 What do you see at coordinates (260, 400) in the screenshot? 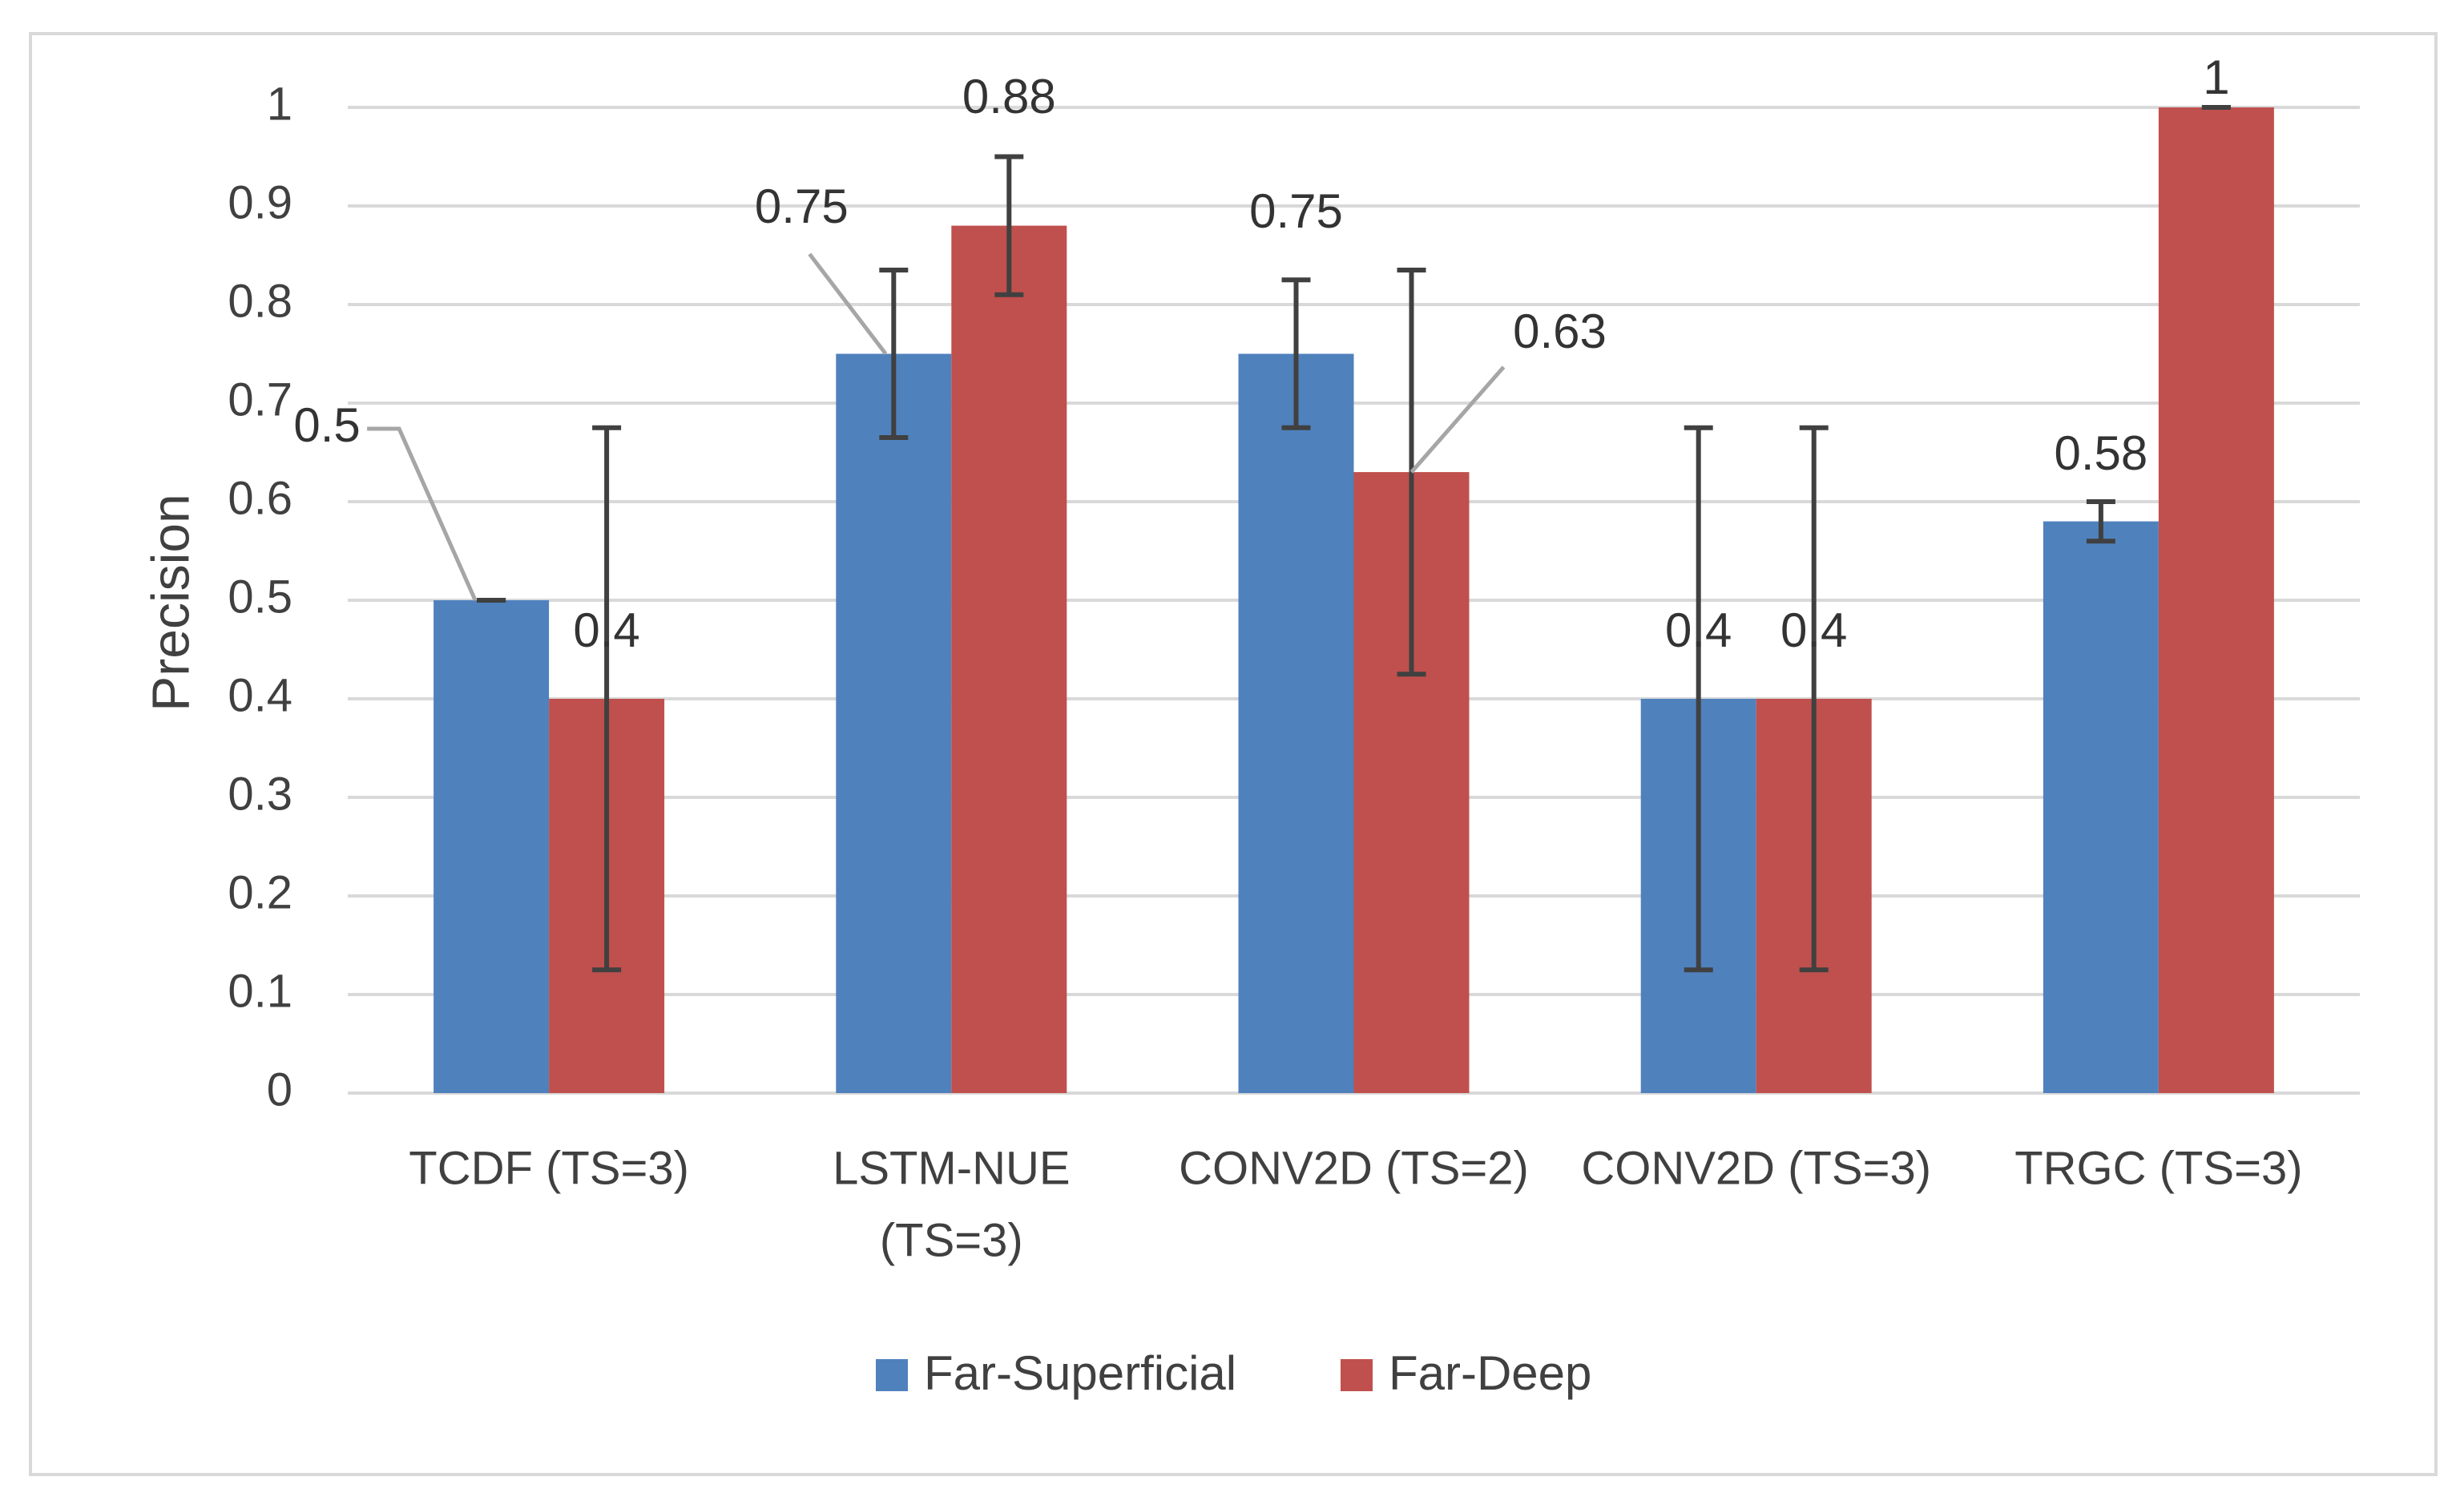
I see `y-tick-label: 0.7` at bounding box center [260, 400].